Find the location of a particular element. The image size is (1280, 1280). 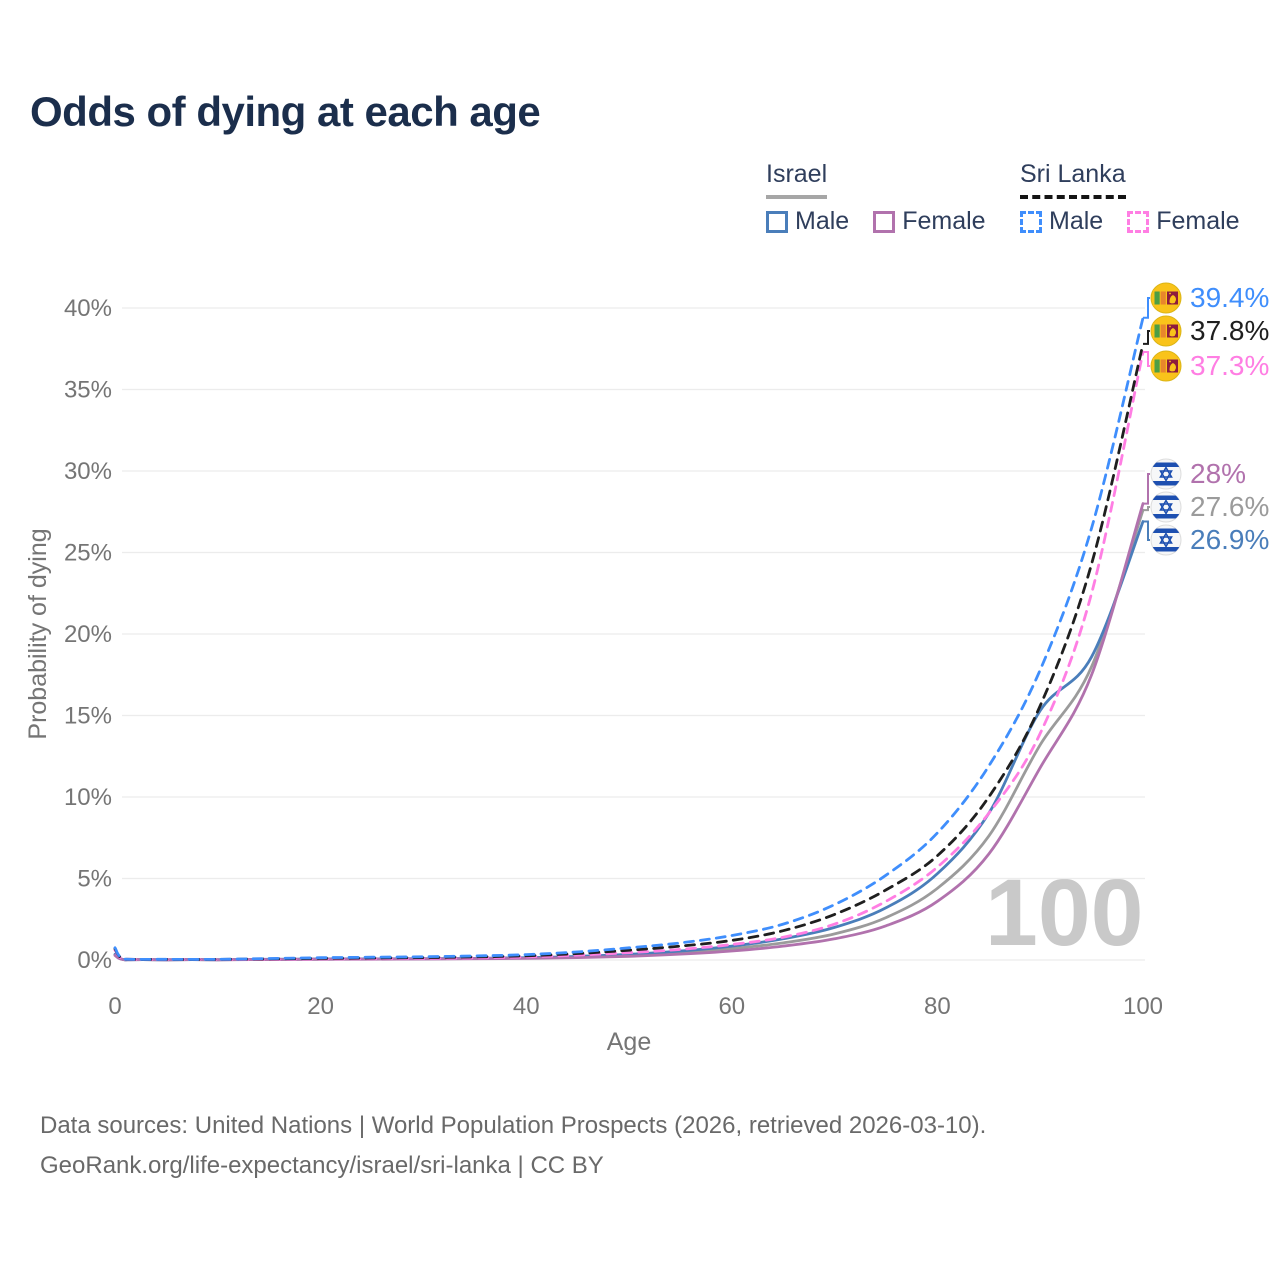

y-tick-label: 30% is located at coordinates (88, 471).